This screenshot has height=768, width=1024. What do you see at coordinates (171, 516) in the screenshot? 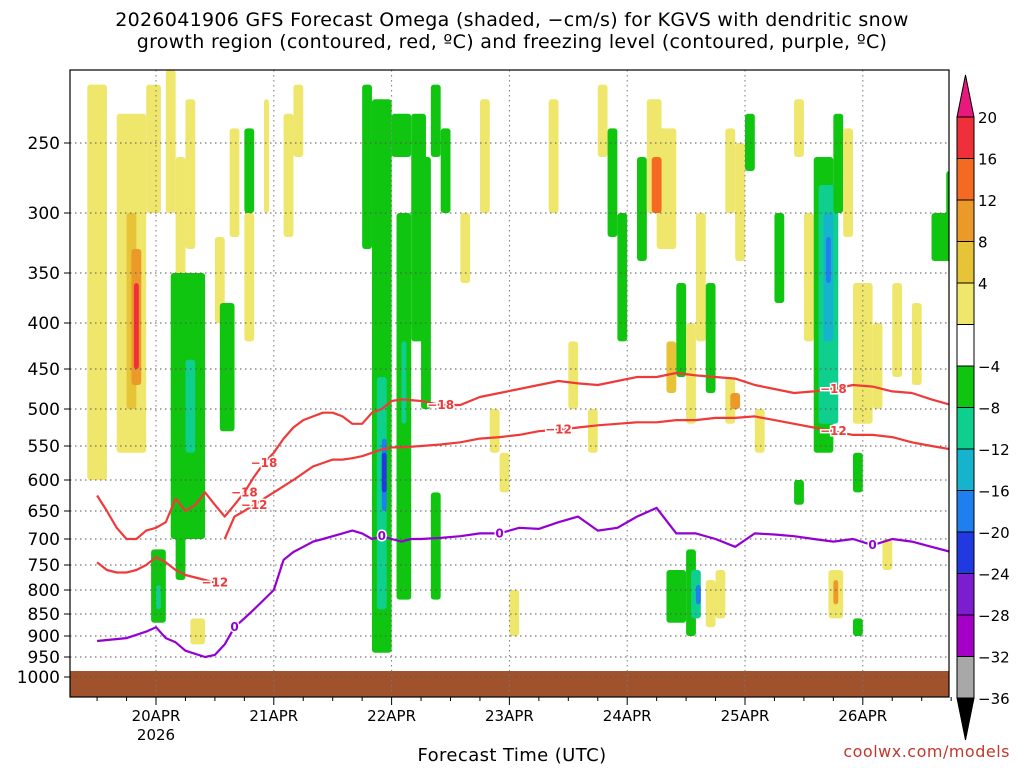
I see `isotherm-minus18-low-line` at bounding box center [171, 516].